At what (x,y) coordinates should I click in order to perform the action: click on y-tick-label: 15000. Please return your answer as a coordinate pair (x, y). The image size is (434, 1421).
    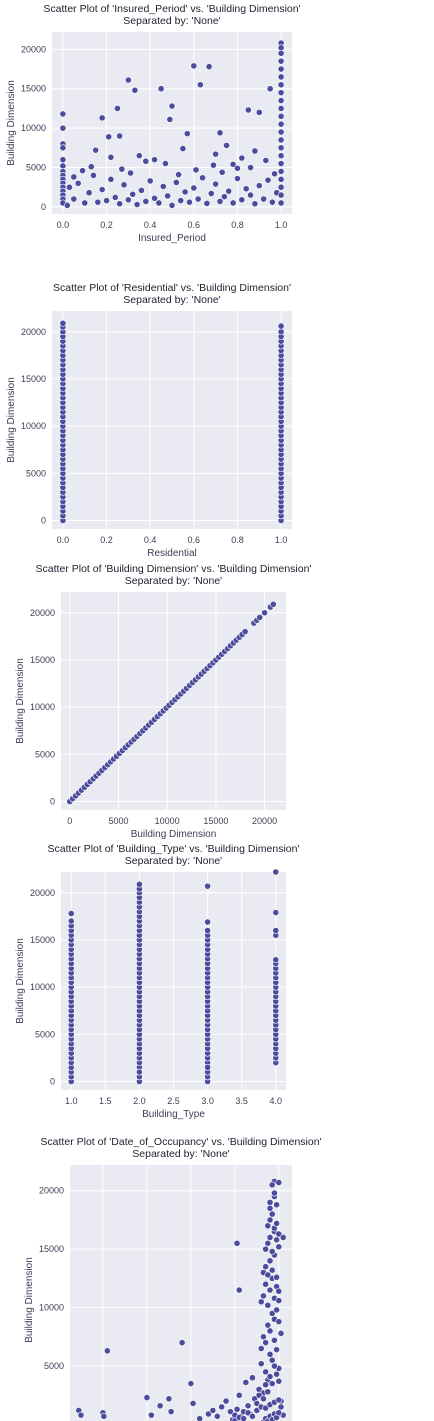
    Looking at the image, I should click on (51, 1249).